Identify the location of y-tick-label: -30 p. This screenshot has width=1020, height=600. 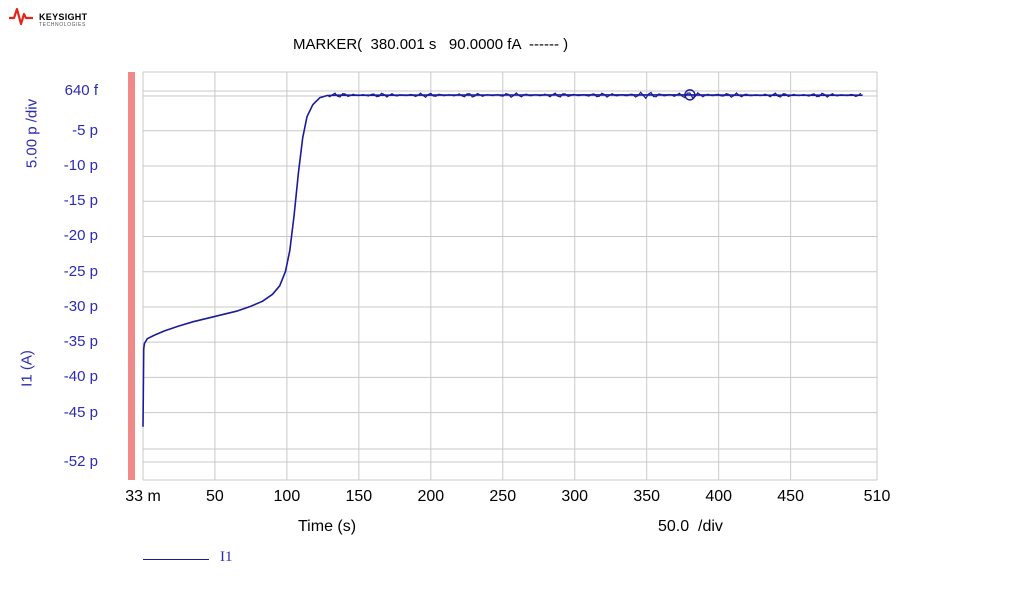
(80, 306).